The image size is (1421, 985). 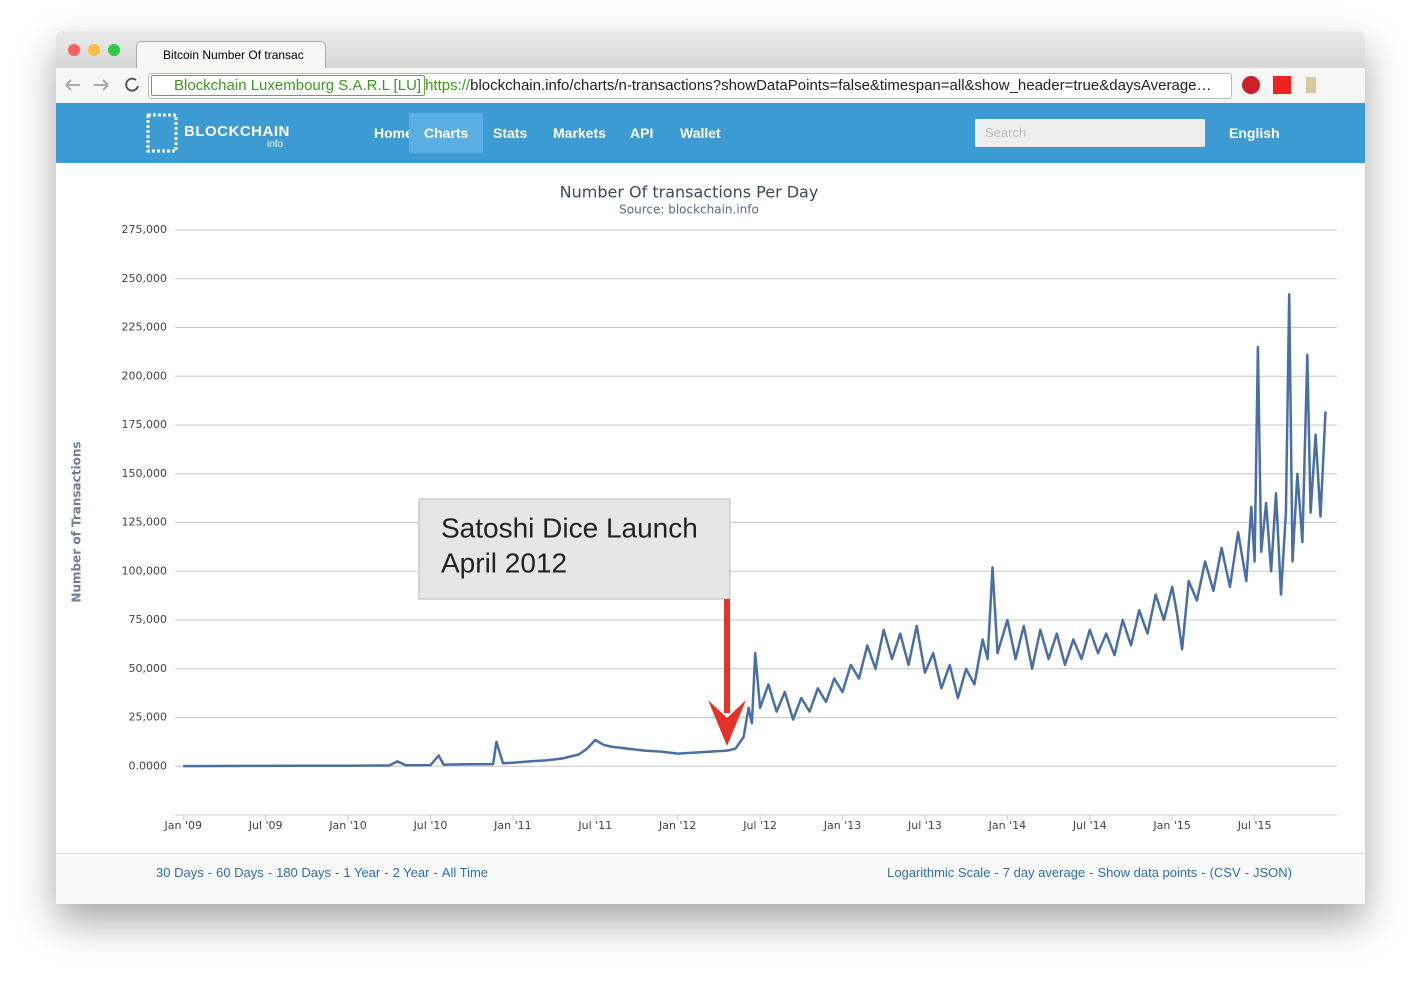 I want to click on y-tick-label: 75,000, so click(x=148, y=619).